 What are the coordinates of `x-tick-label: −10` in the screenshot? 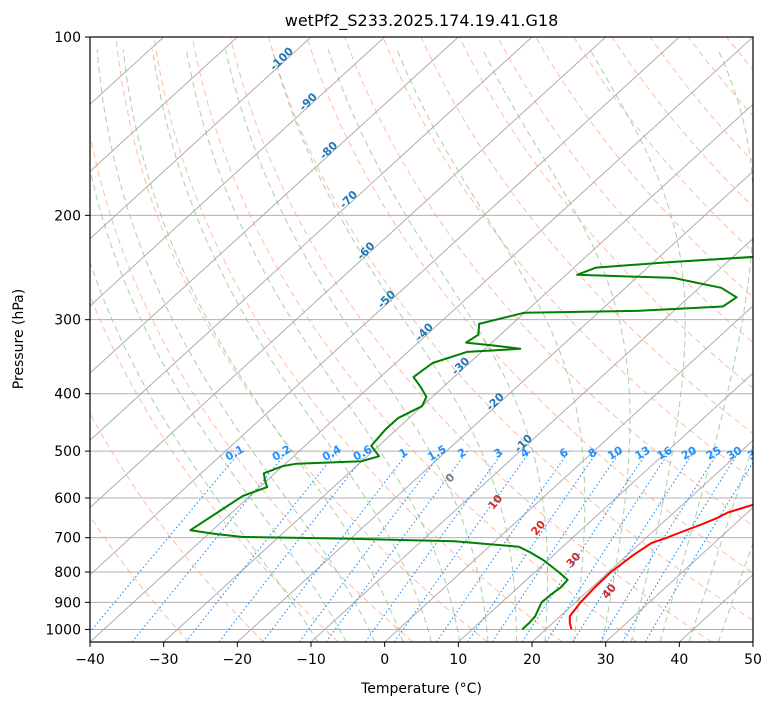 It's located at (311, 660).